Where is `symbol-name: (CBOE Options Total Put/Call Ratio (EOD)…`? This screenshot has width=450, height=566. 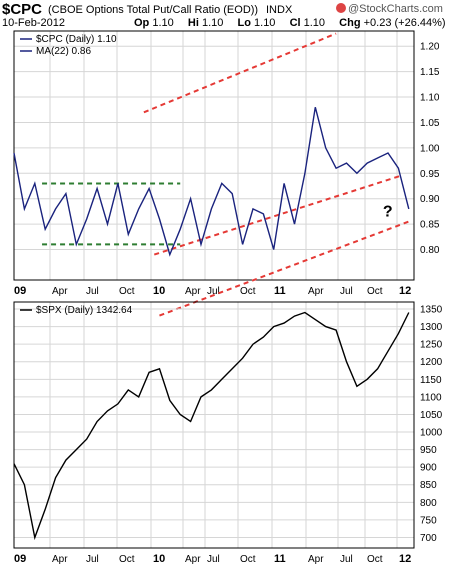
symbol-name: (CBOE Options Total Put/Call Ratio (EOD)… is located at coordinates (153, 10).